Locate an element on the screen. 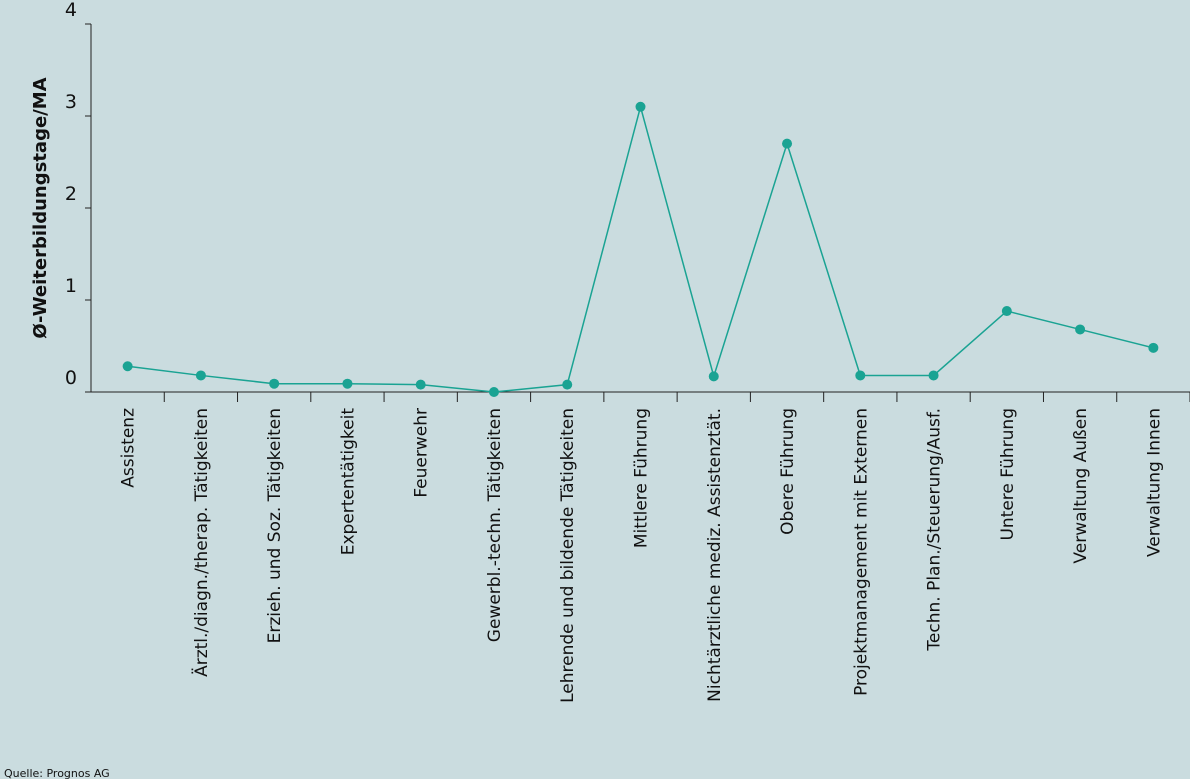 This screenshot has width=1190, height=779. x-tick-label: Feuerwehr is located at coordinates (422, 453).